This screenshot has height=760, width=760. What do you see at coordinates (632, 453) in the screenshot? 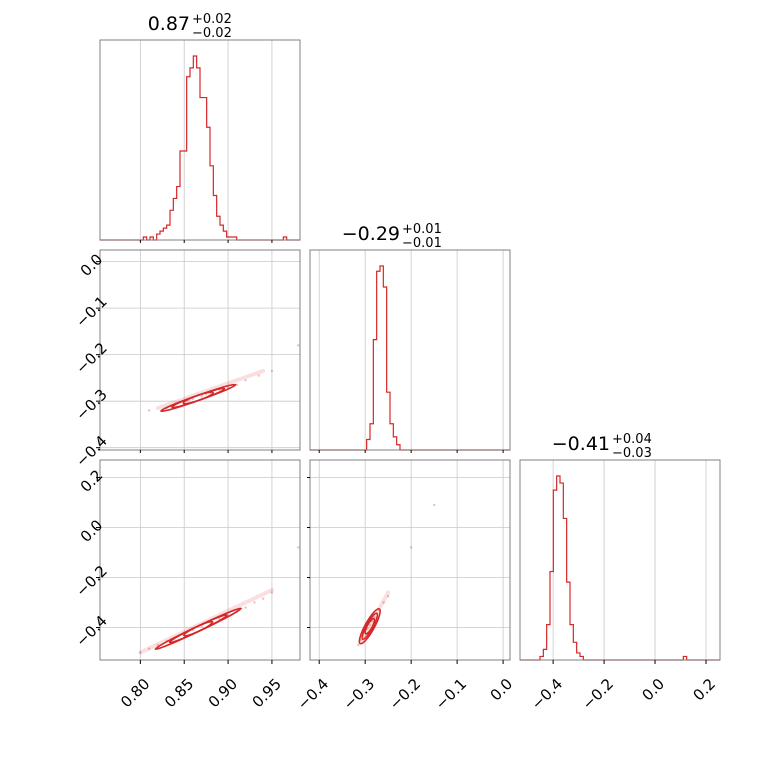
I see `histogram-title-minus: −0.03` at bounding box center [632, 453].